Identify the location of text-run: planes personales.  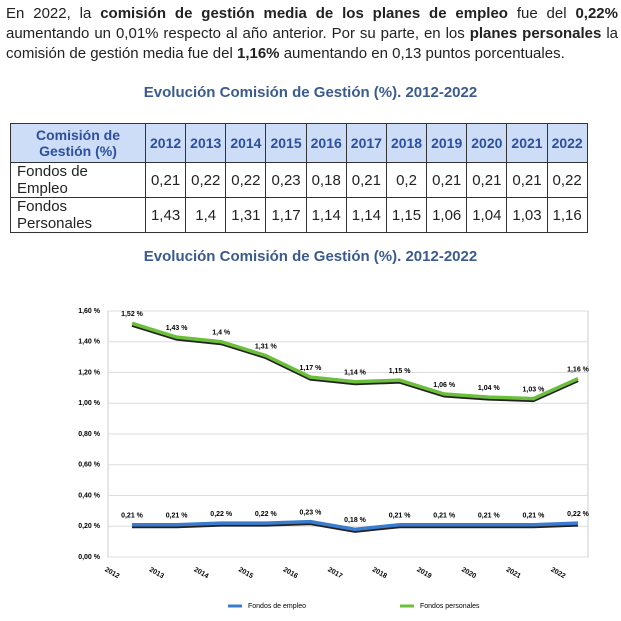
(535, 33).